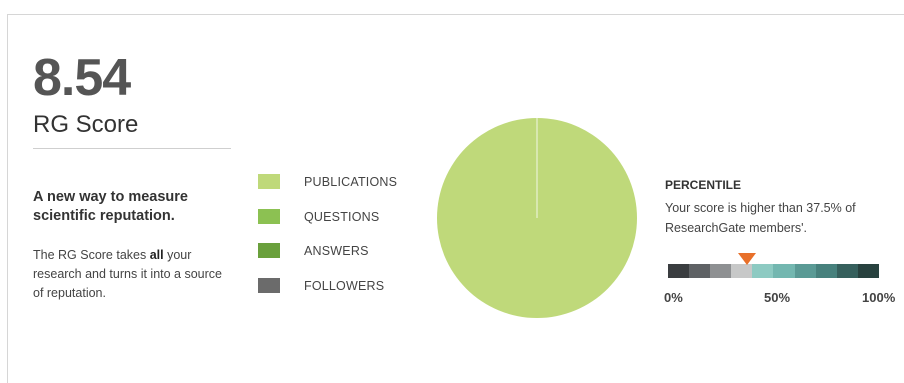 The height and width of the screenshot is (383, 904). What do you see at coordinates (269, 285) in the screenshot?
I see `legend-swatch-followers` at bounding box center [269, 285].